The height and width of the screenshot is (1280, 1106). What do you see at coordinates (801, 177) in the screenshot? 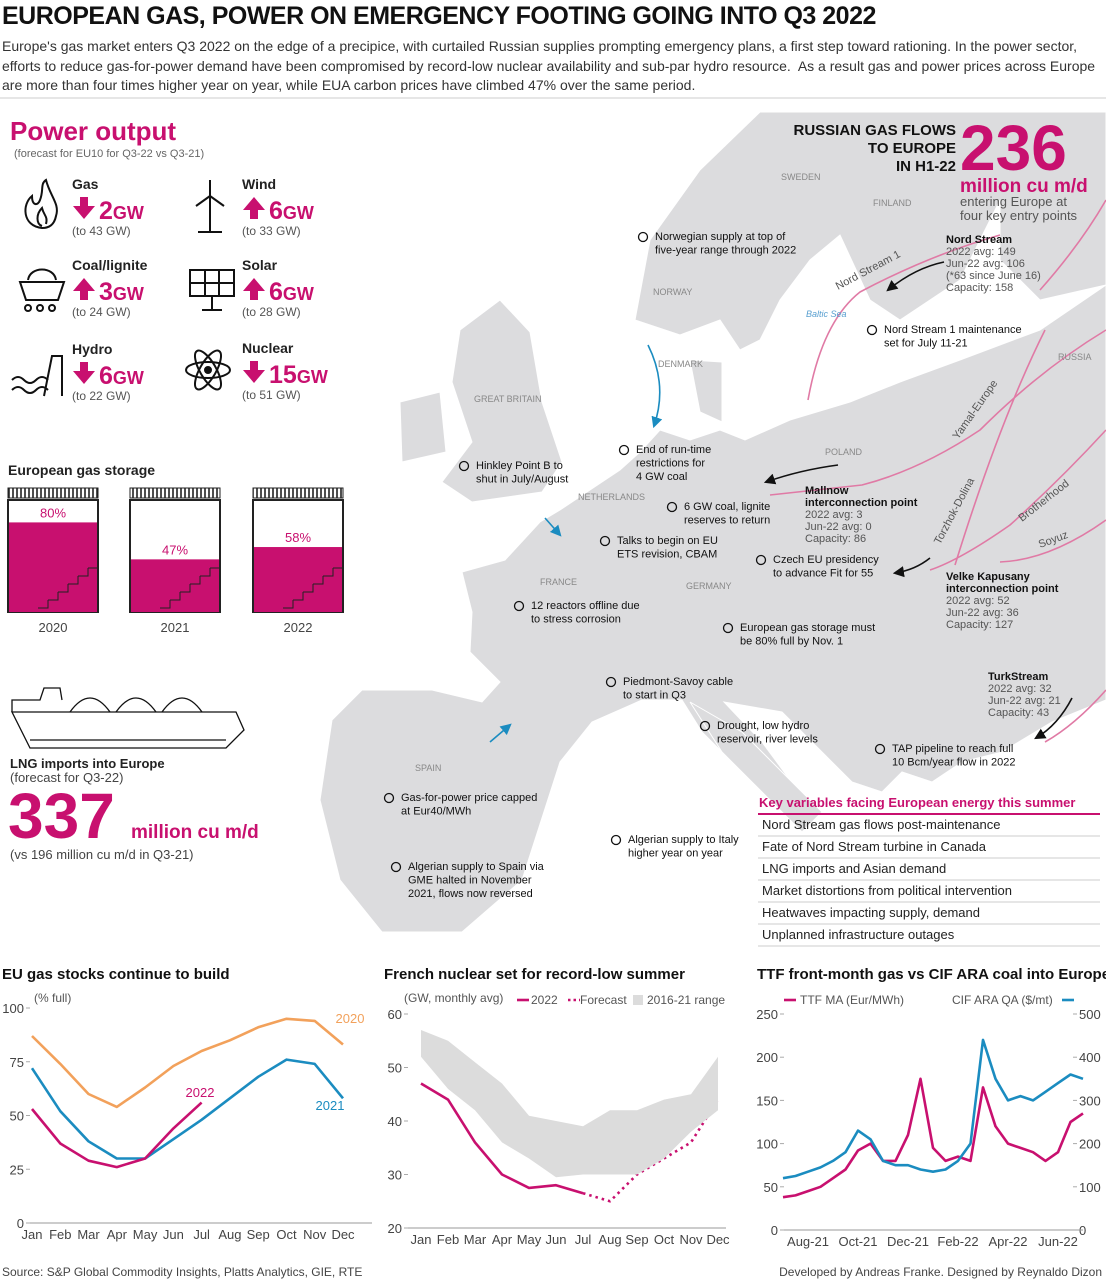
I see `map-label: SWEDEN` at bounding box center [801, 177].